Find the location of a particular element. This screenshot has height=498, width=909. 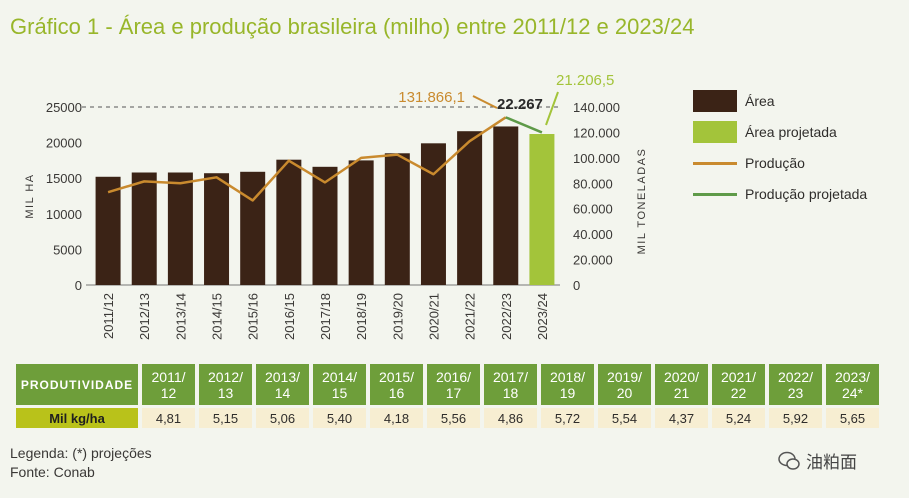

productivity-value: 5,15 is located at coordinates (225, 418).